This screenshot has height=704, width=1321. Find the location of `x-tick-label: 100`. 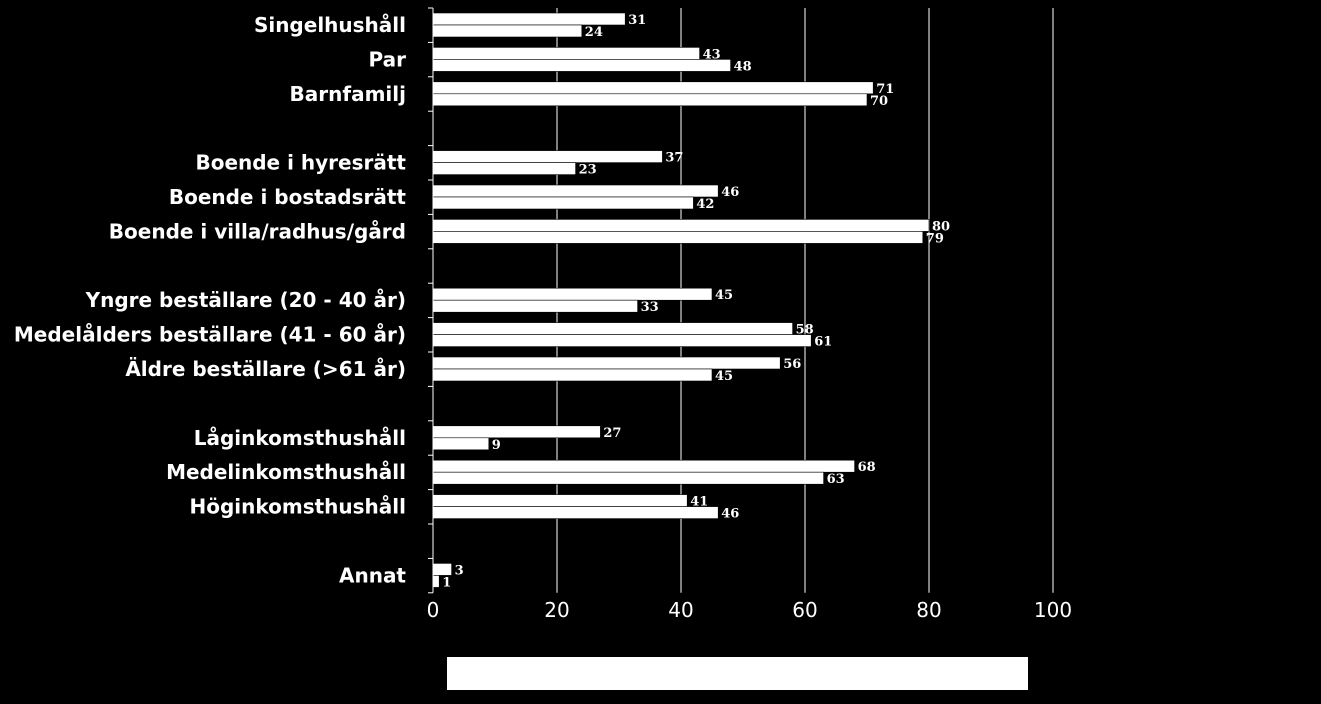

x-tick-label: 100 is located at coordinates (1053, 610).